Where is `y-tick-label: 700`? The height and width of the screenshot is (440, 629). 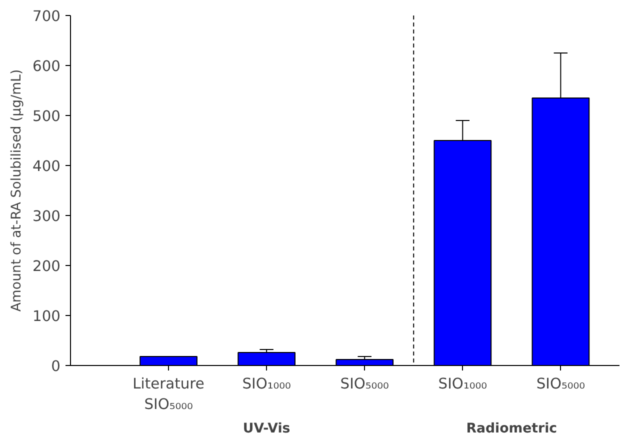 y-tick-label: 700 is located at coordinates (46, 16).